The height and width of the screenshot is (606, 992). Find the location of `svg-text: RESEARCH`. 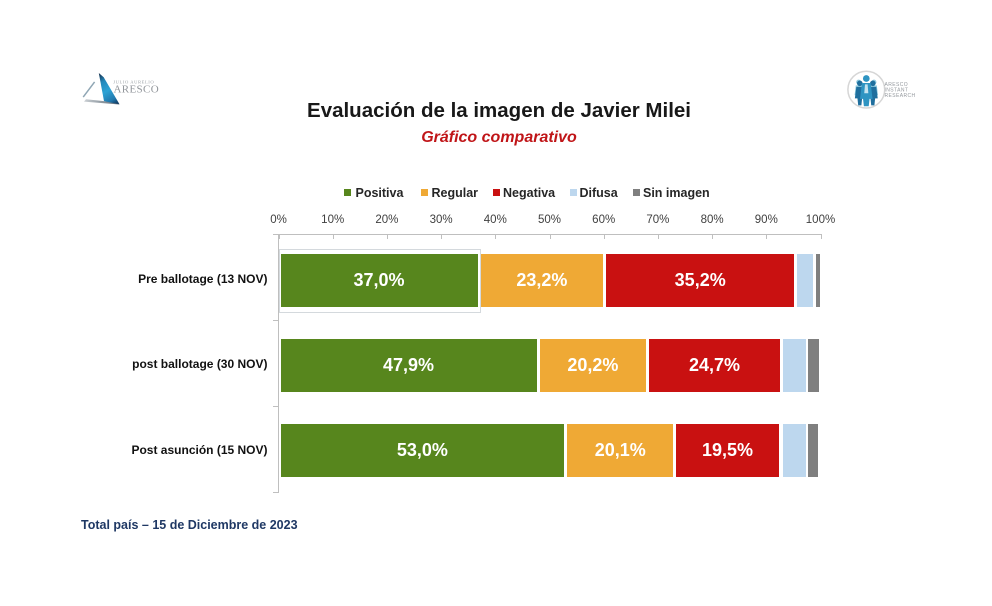

svg-text: RESEARCH is located at coordinates (900, 96).